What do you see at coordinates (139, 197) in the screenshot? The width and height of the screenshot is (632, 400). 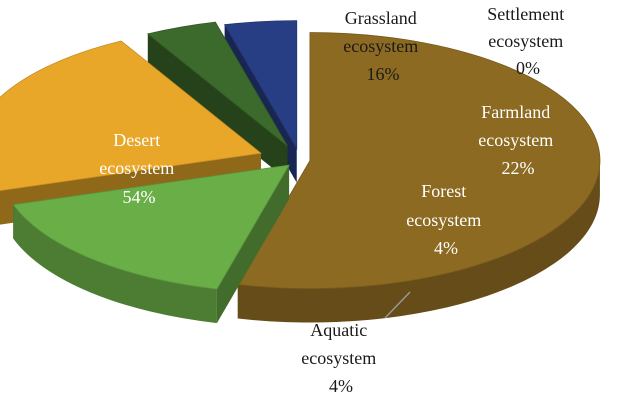 I see `label-desert-value: 54%` at bounding box center [139, 197].